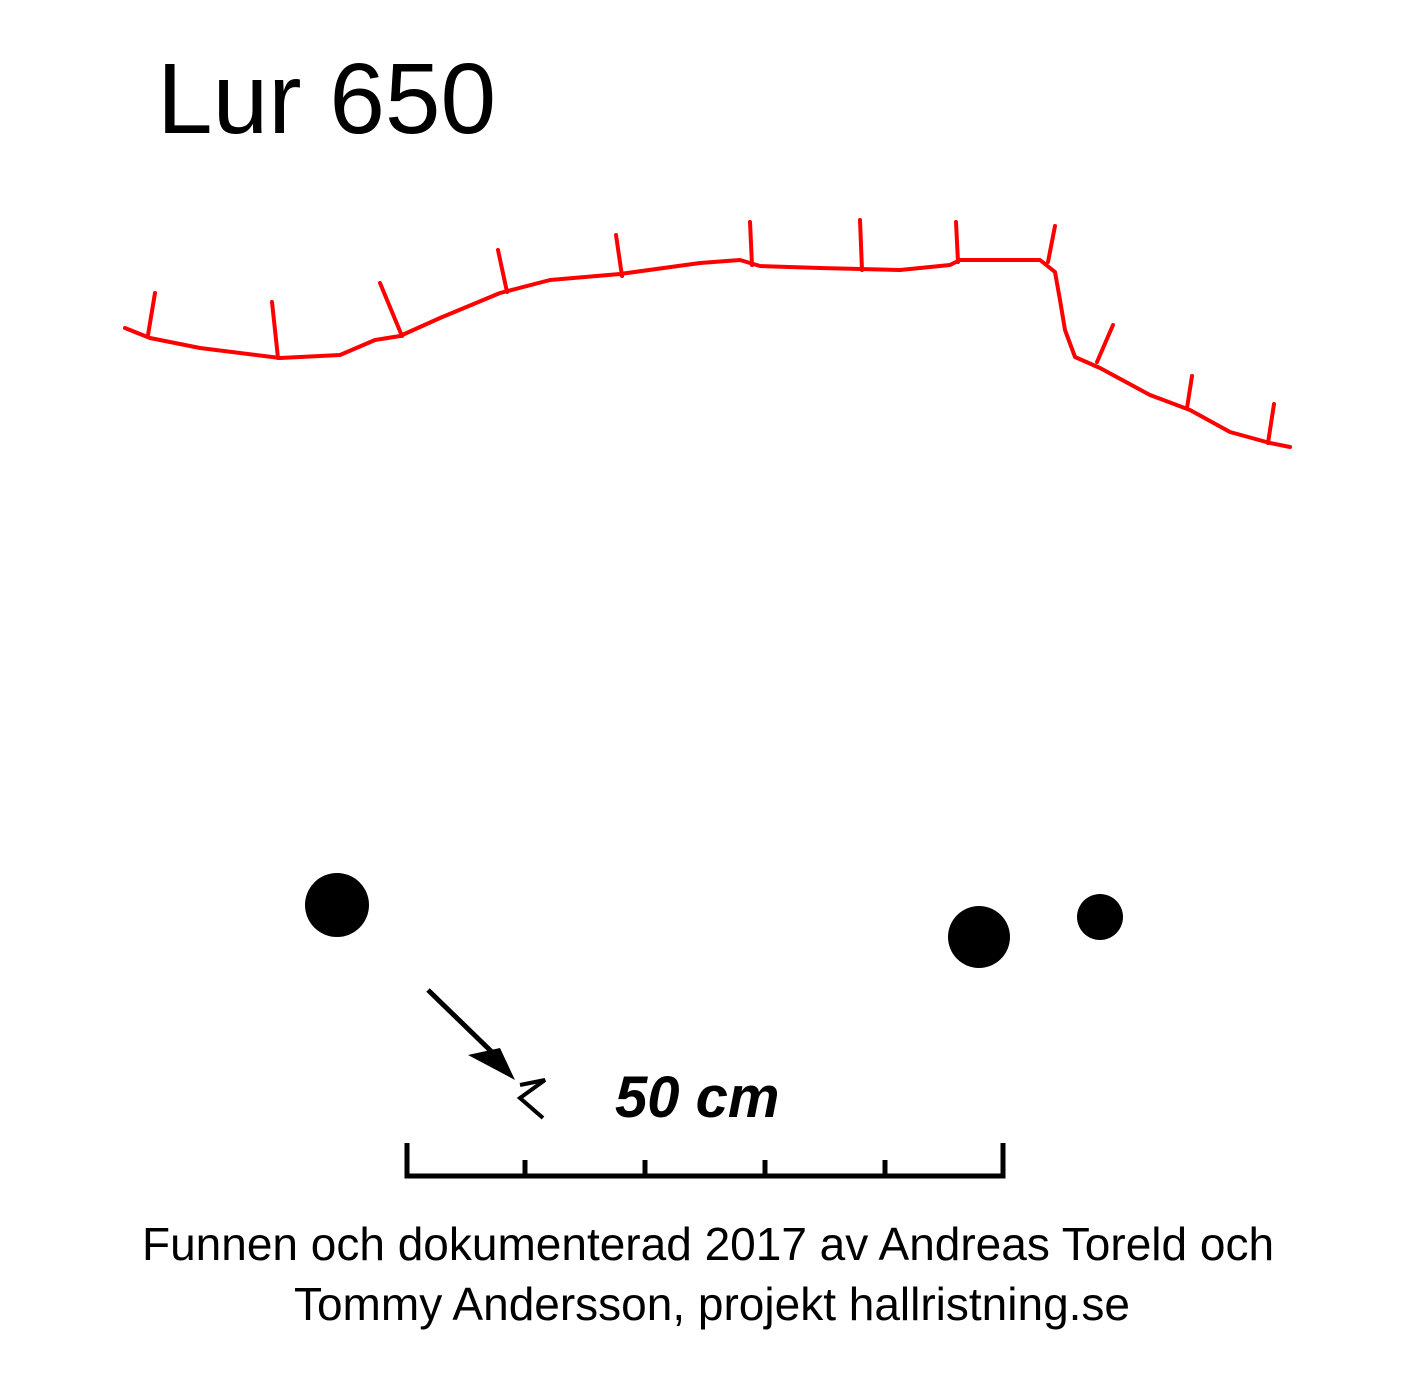 The height and width of the screenshot is (1380, 1417). I want to click on scale-bar-lines, so click(705, 1161).